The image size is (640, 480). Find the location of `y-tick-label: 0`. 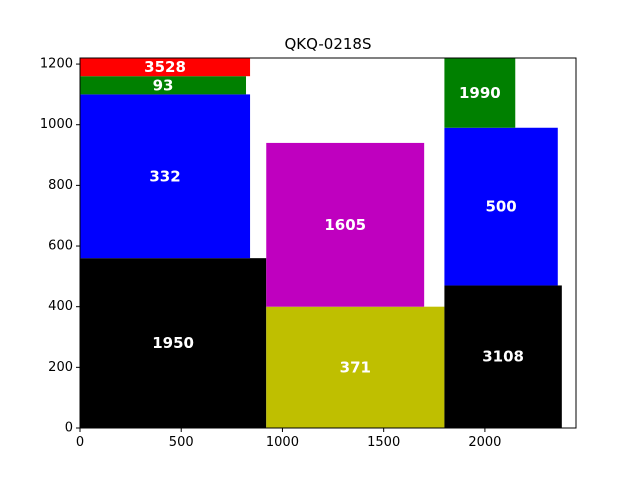

y-tick-label: 0 is located at coordinates (69, 428).